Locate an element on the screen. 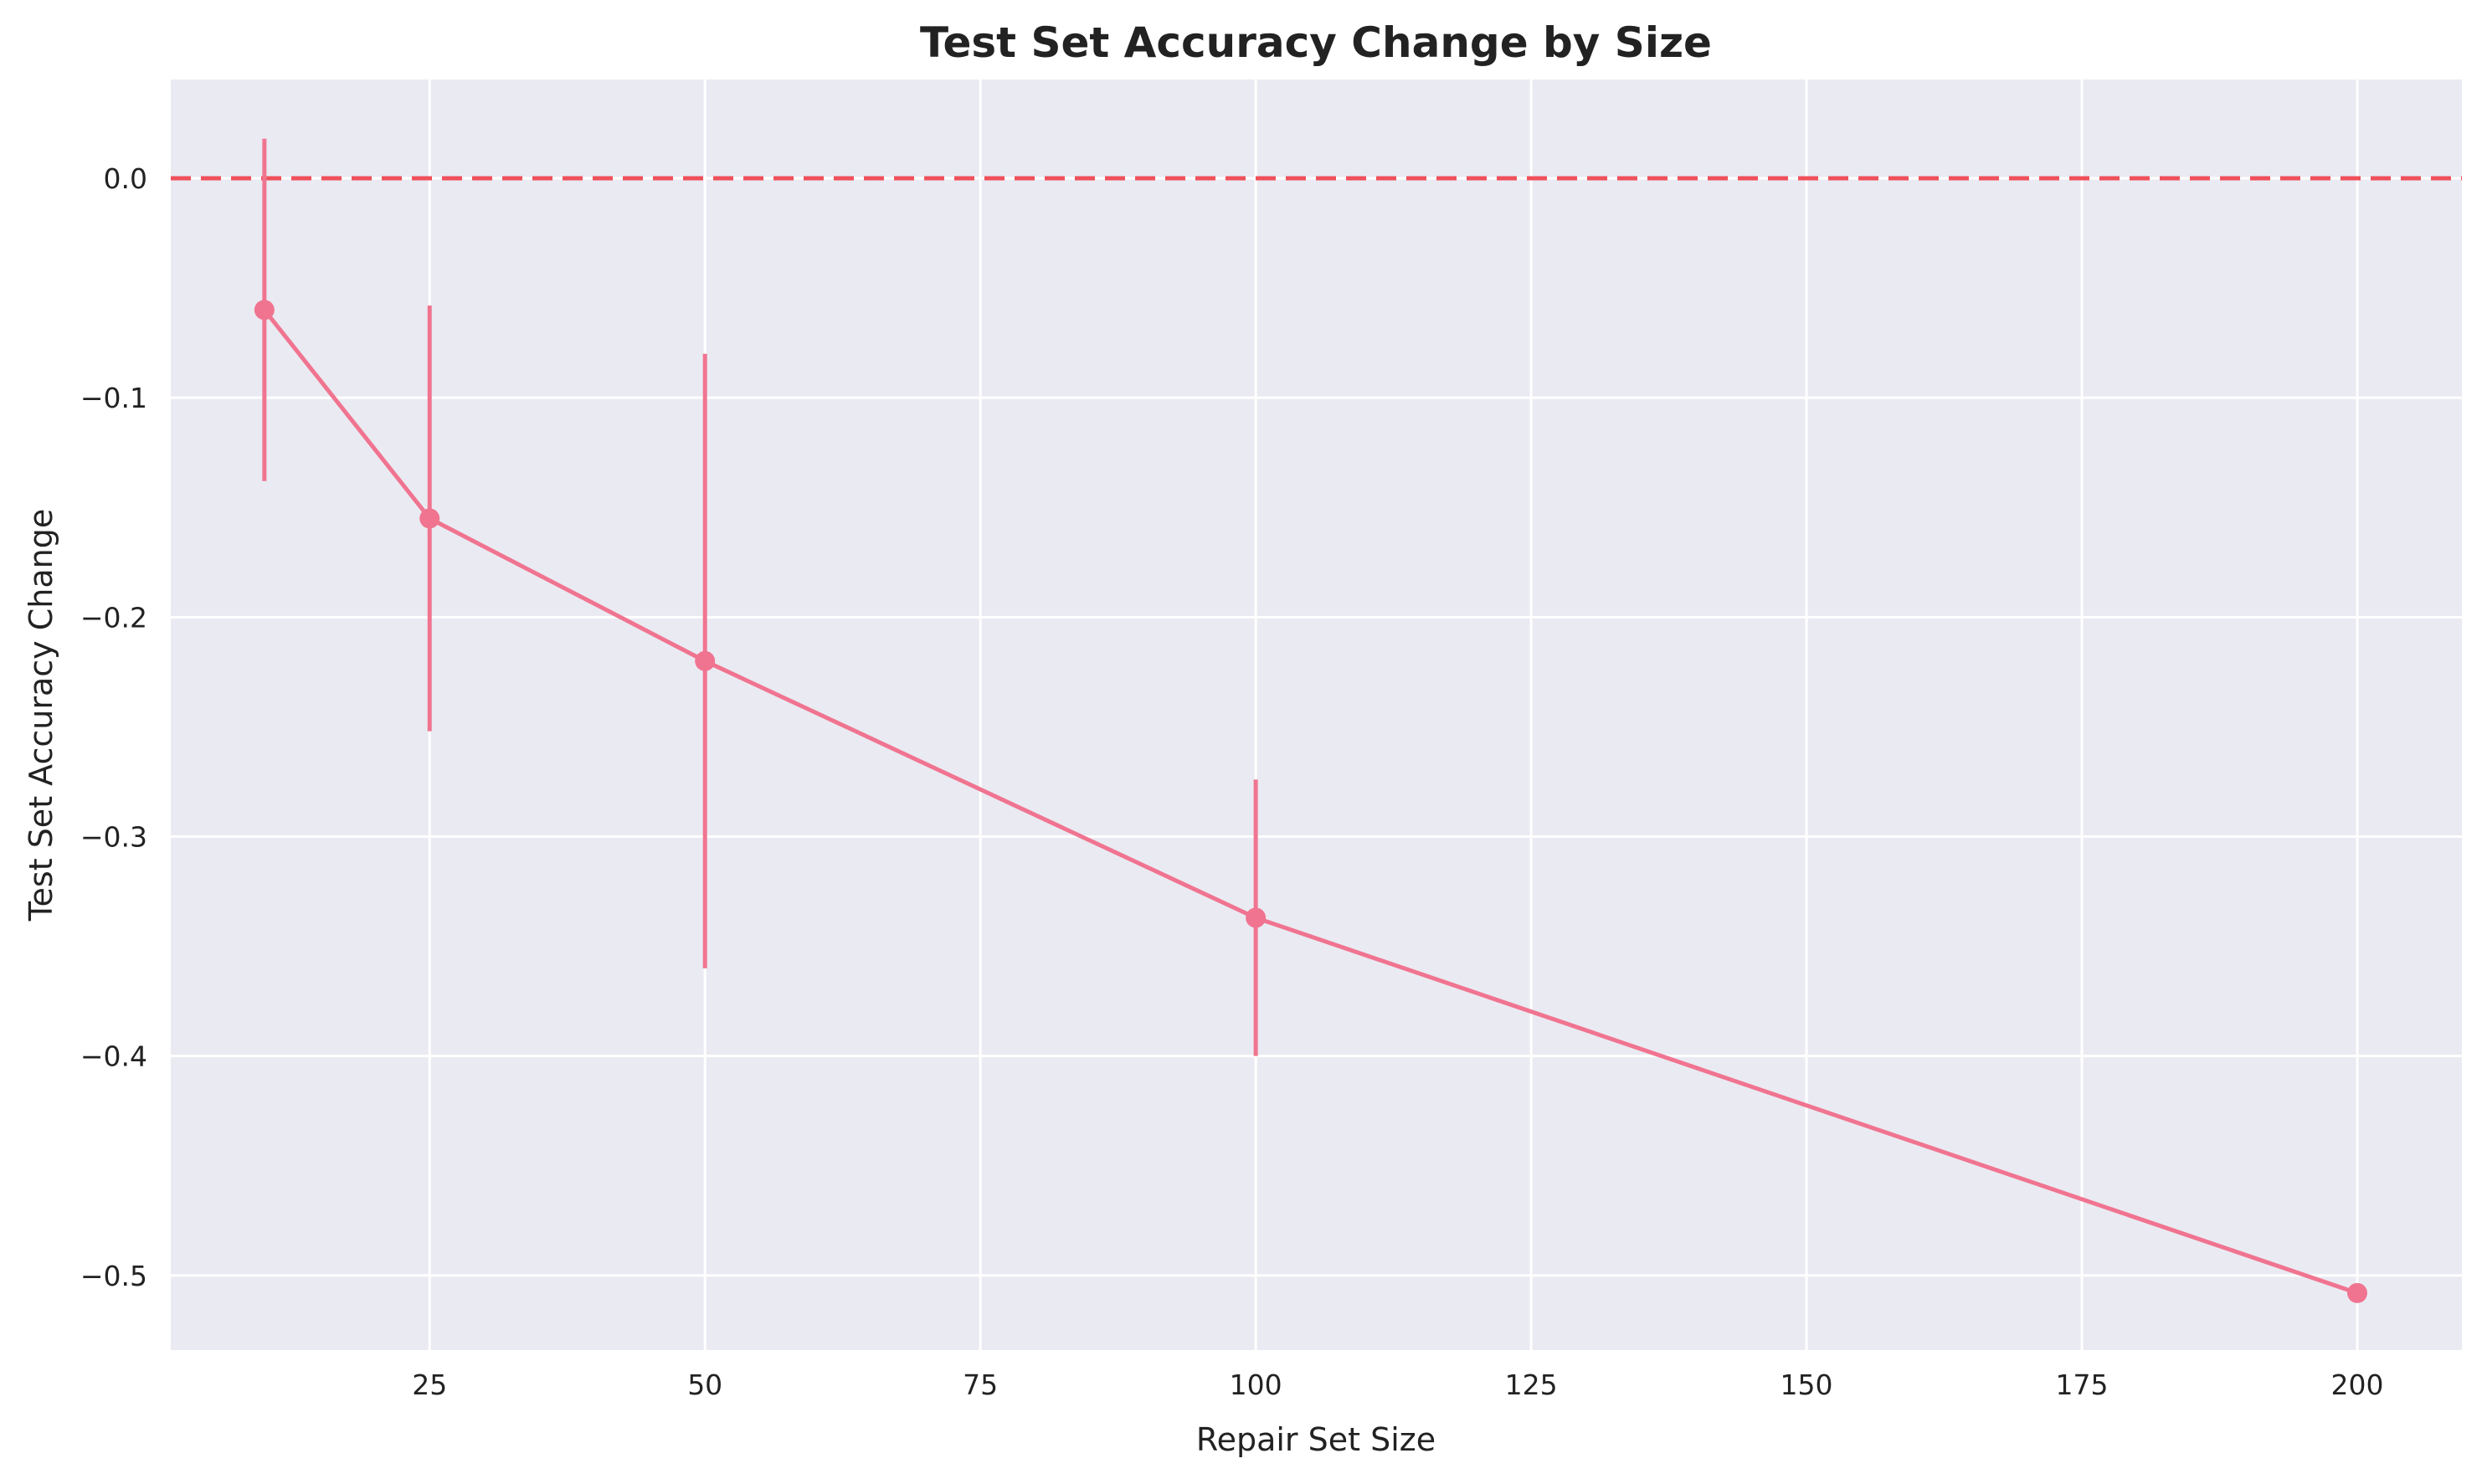 This screenshot has height=1484, width=2487. y-tick-label: −0.2 is located at coordinates (113, 618).